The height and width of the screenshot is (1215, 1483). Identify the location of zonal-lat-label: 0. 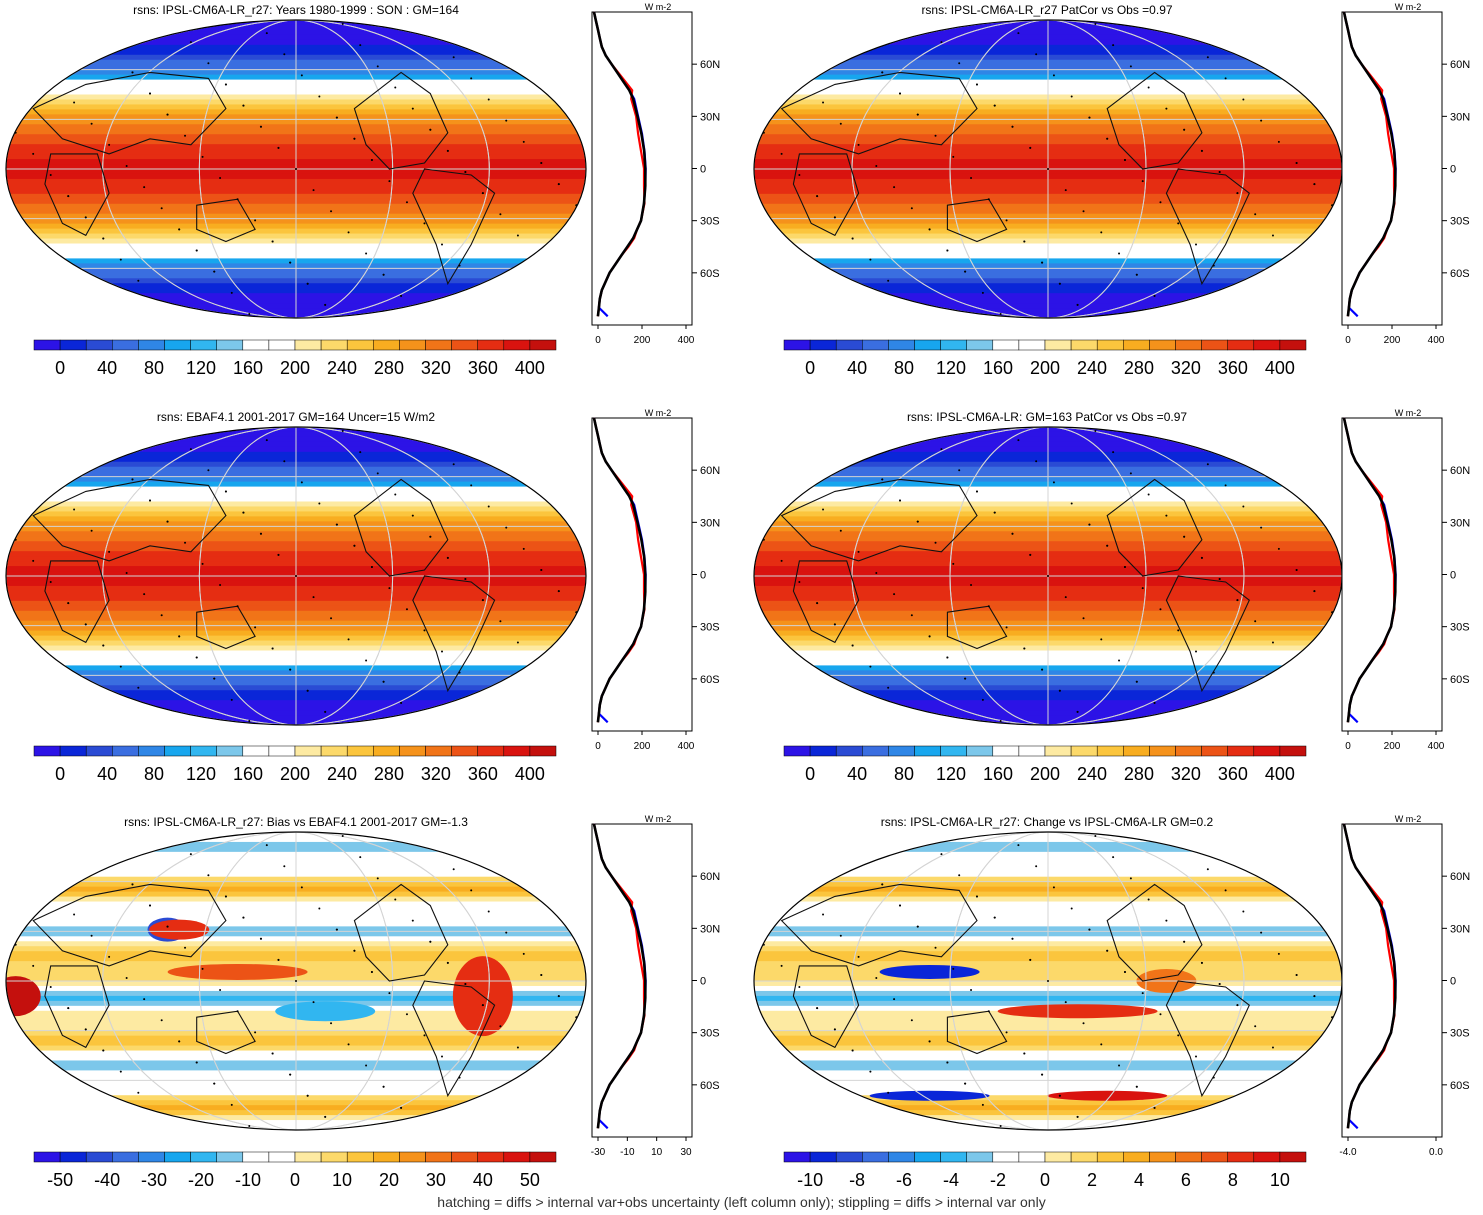
(1453, 576).